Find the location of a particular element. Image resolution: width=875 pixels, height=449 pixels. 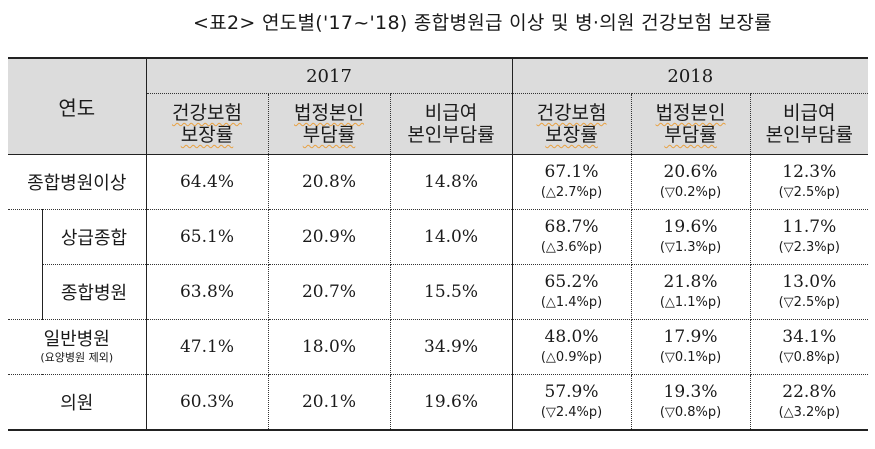

cell-value: 68.7% (△3.6%p) is located at coordinates (572, 237).